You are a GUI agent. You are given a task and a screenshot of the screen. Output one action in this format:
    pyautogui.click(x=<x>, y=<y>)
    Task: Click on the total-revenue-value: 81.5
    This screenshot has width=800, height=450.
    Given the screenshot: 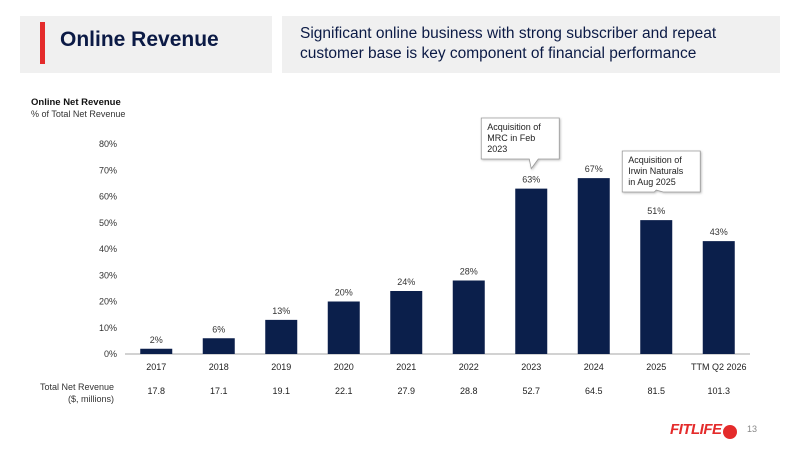 What is the action you would take?
    pyautogui.click(x=656, y=391)
    